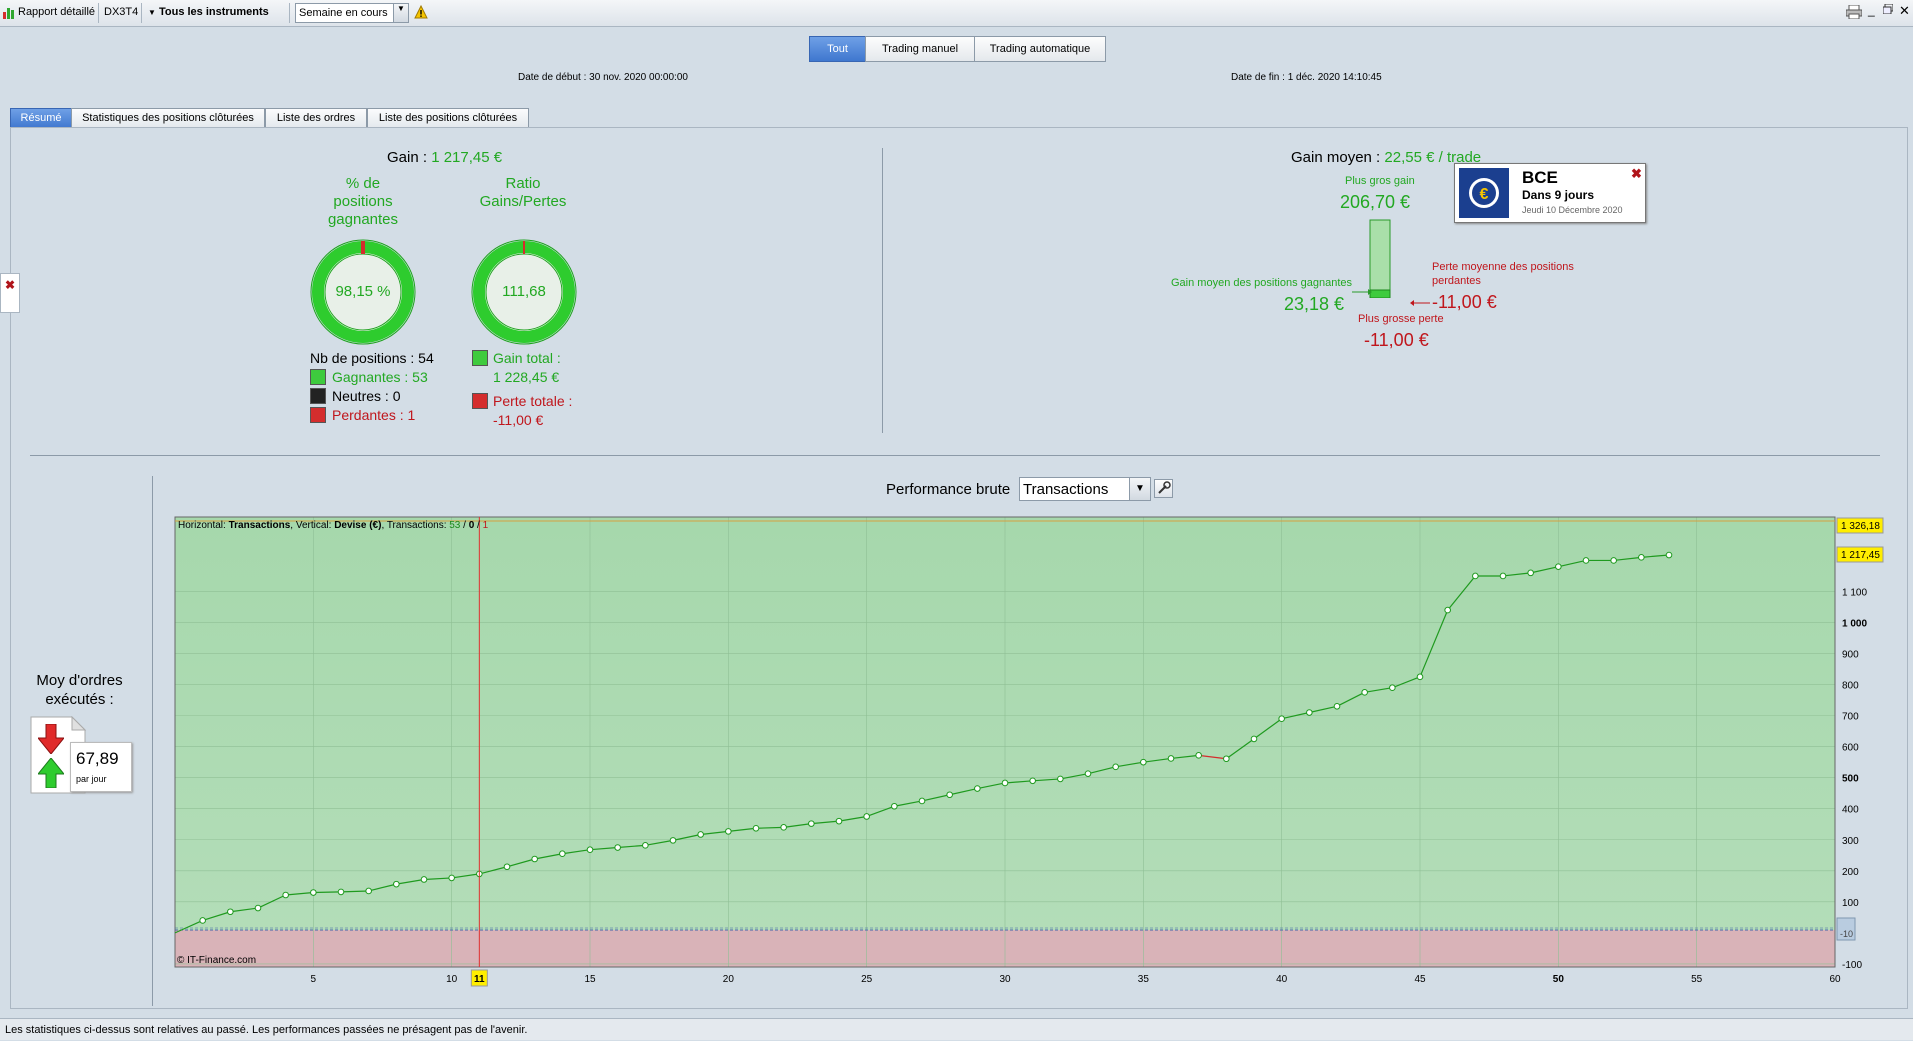 The width and height of the screenshot is (1913, 1041). Describe the element at coordinates (603, 77) in the screenshot. I see `start-date: Date de début : 30 nov. 2020 00:00:00` at that location.